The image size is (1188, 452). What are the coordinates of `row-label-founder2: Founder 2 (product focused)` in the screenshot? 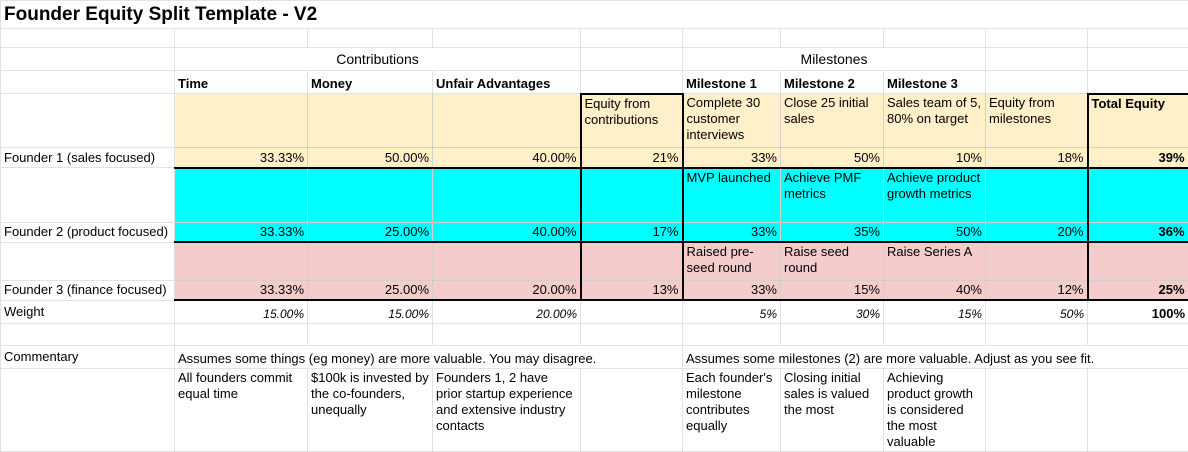 It's located at (88, 233).